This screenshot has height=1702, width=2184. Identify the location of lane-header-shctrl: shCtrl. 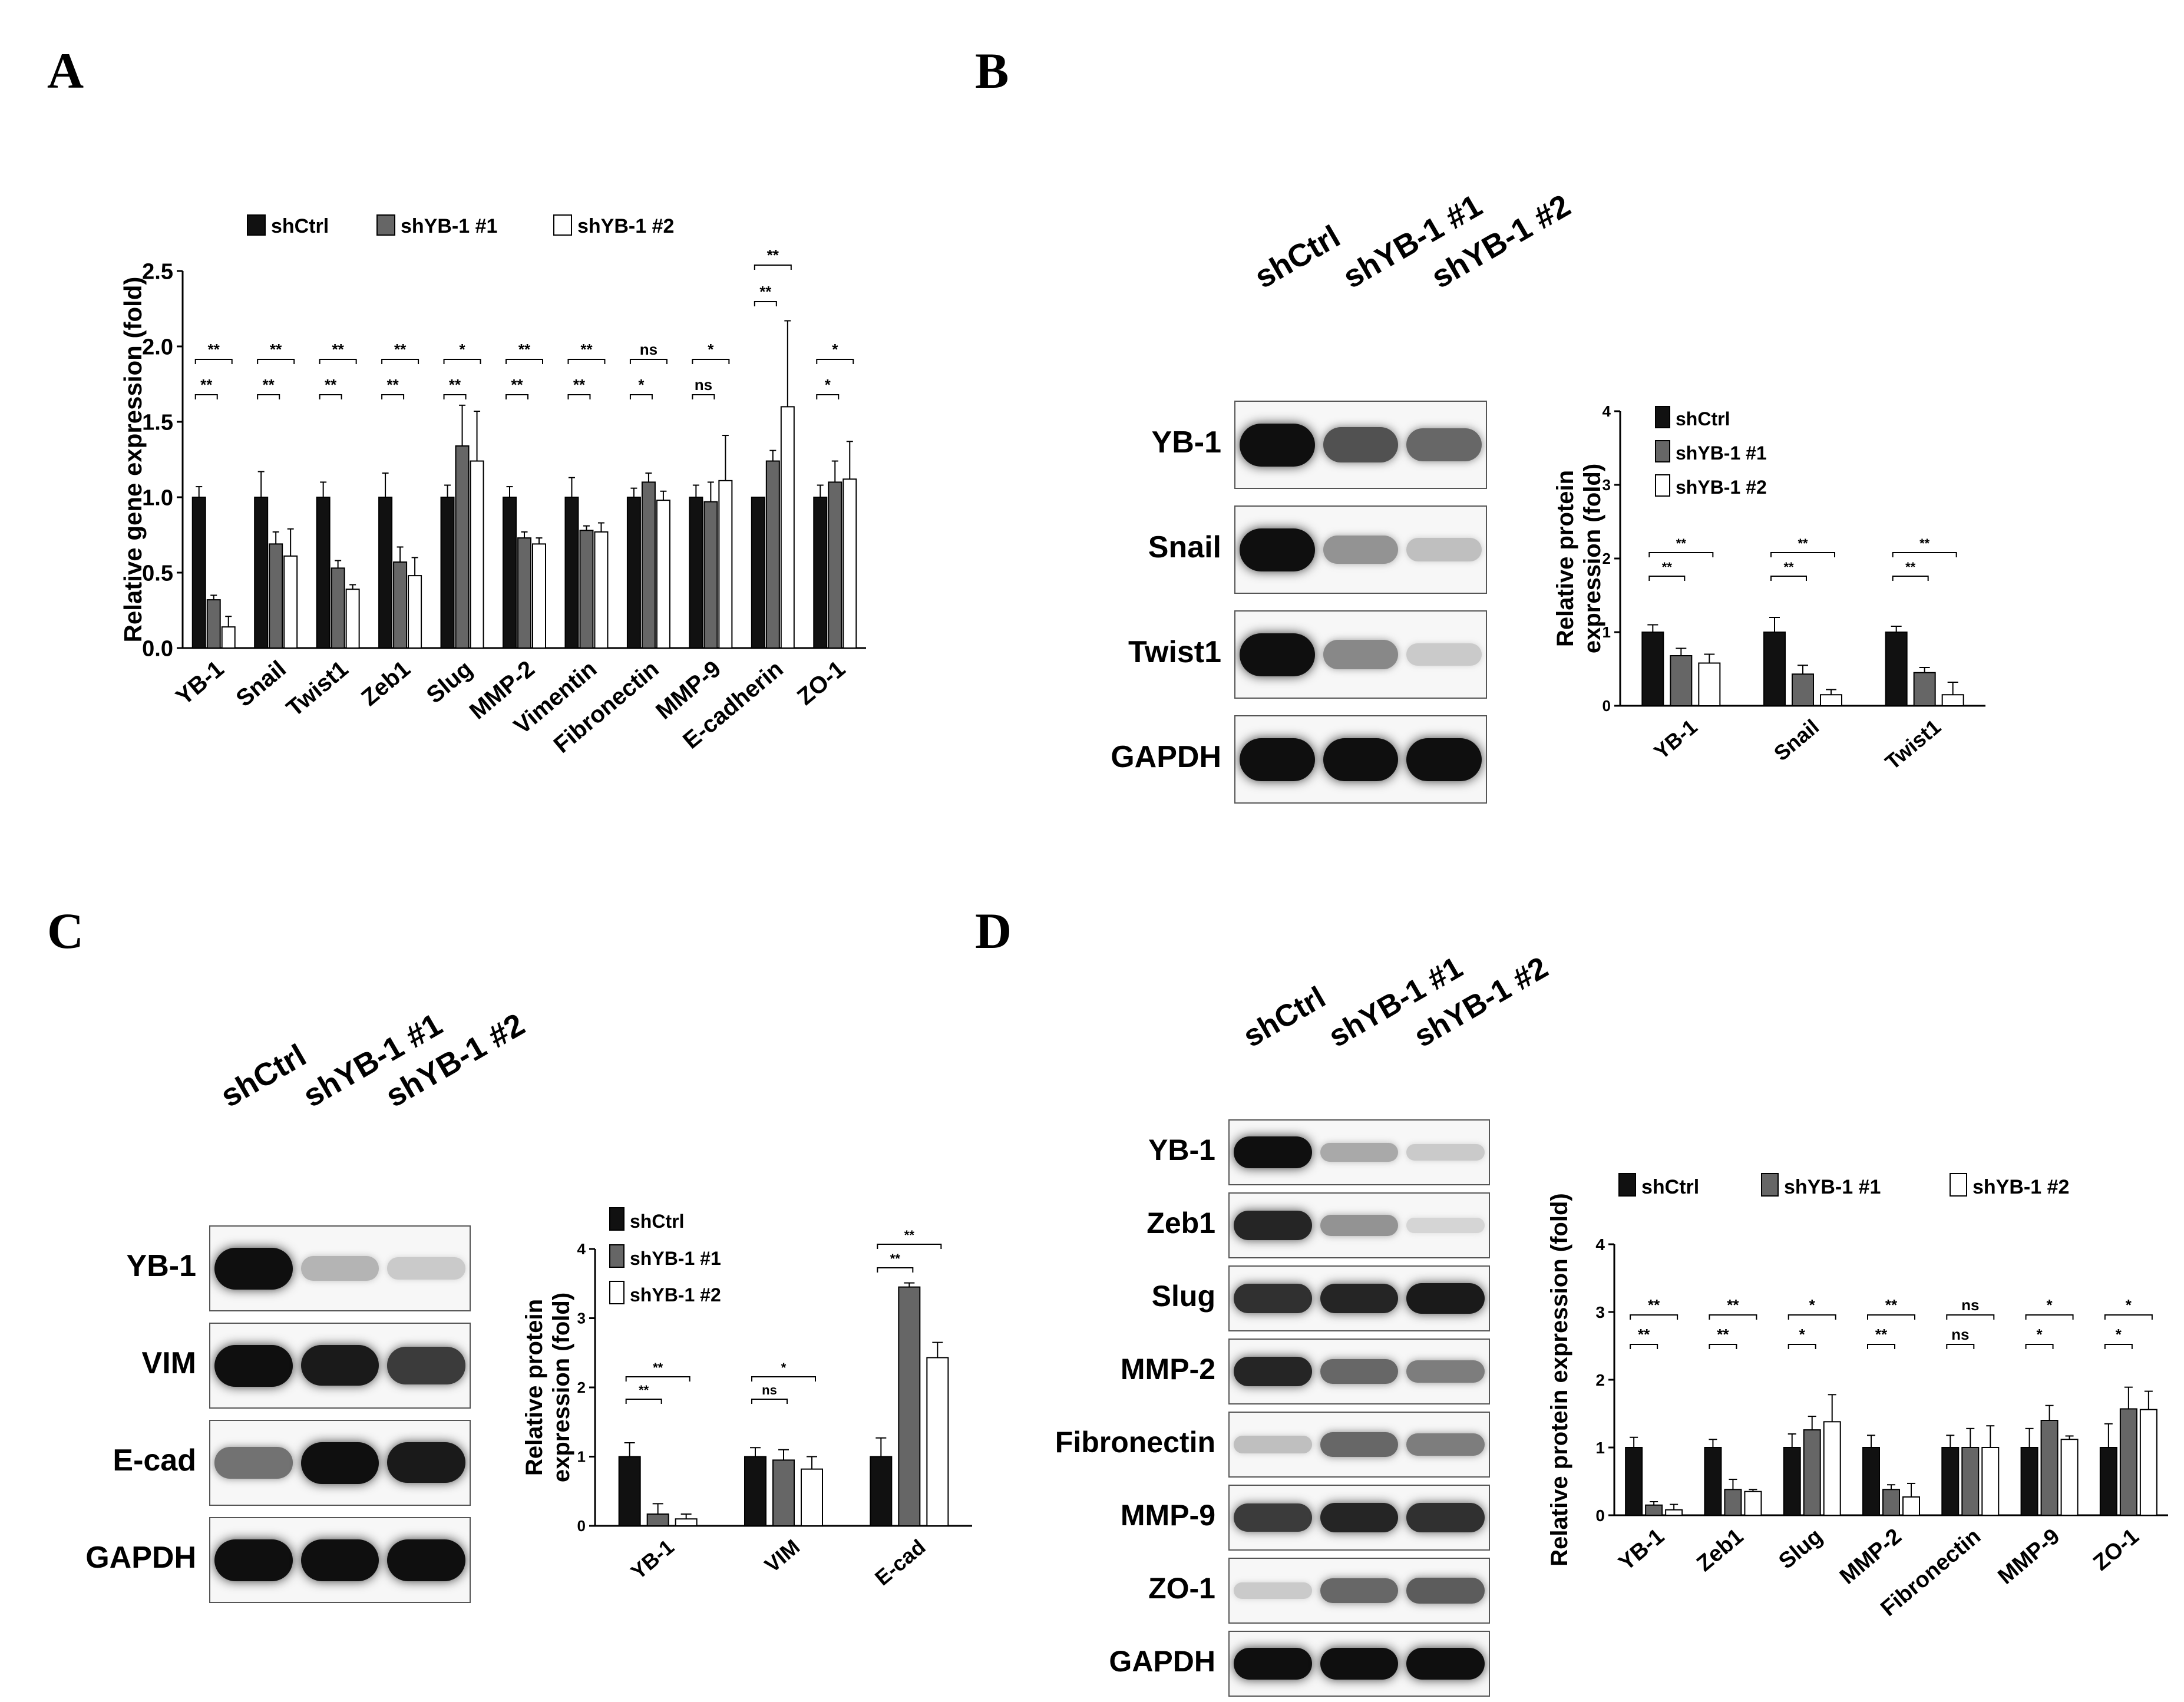
(1284, 1018).